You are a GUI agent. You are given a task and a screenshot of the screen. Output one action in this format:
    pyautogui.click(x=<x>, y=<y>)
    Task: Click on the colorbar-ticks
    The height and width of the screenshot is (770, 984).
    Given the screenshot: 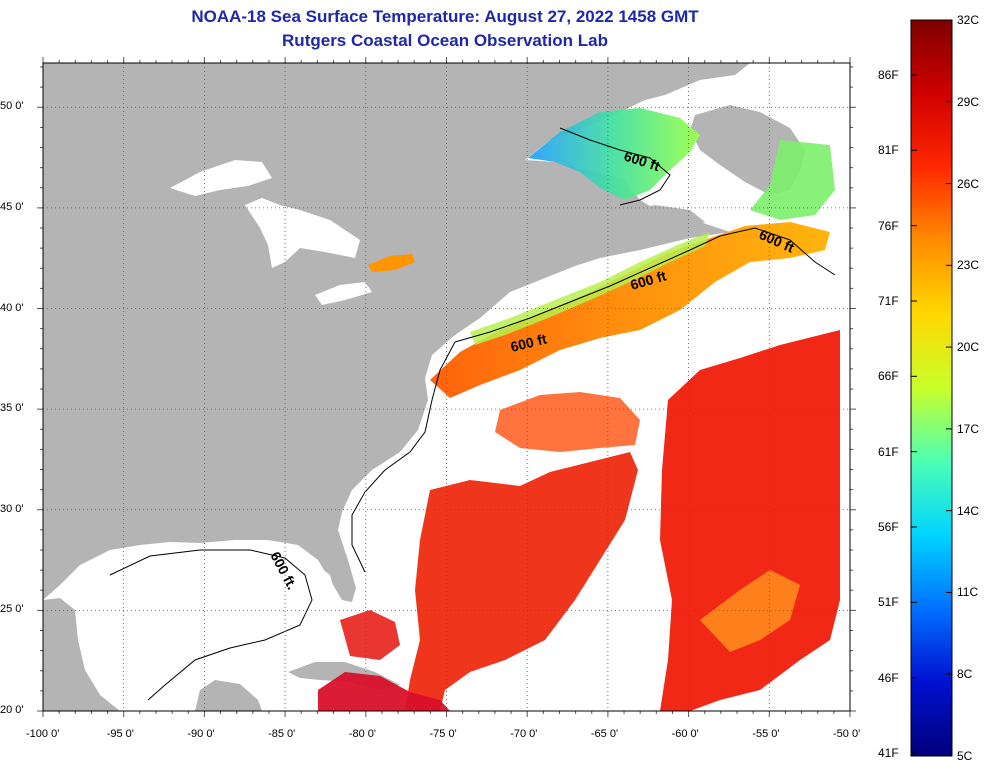 What is the action you would take?
    pyautogui.click(x=931, y=388)
    